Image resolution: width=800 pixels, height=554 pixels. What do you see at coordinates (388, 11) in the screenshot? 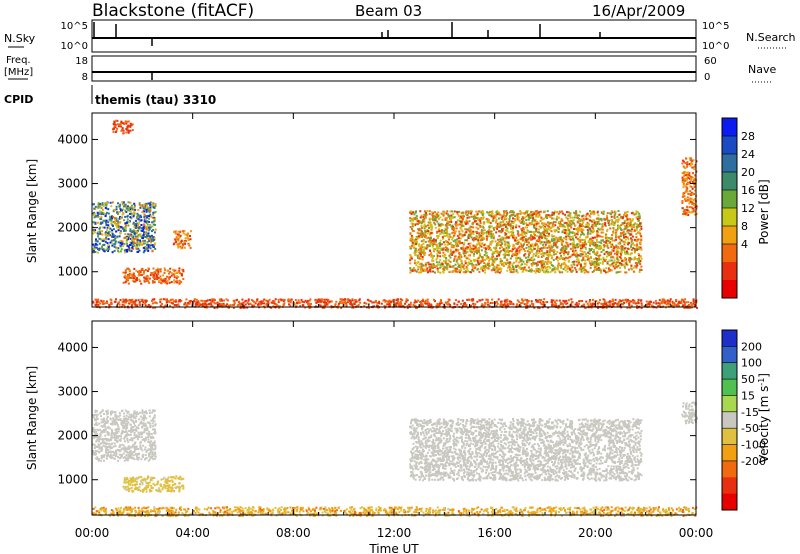
I see `beam-title: Beam 03` at bounding box center [388, 11].